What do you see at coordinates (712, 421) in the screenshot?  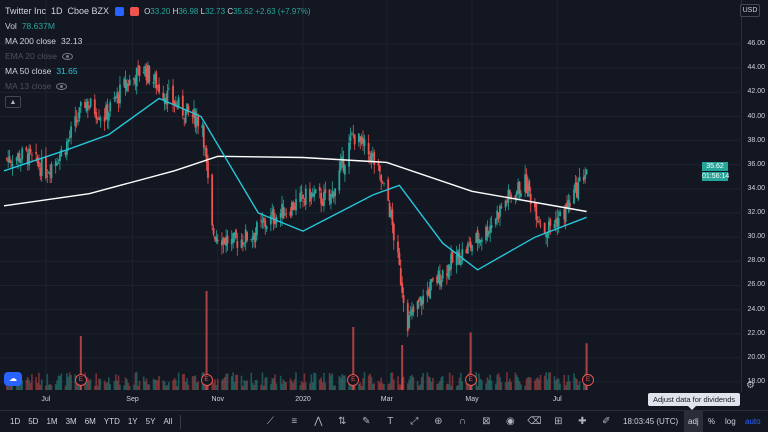 I see `percent-toggle: %` at bounding box center [712, 421].